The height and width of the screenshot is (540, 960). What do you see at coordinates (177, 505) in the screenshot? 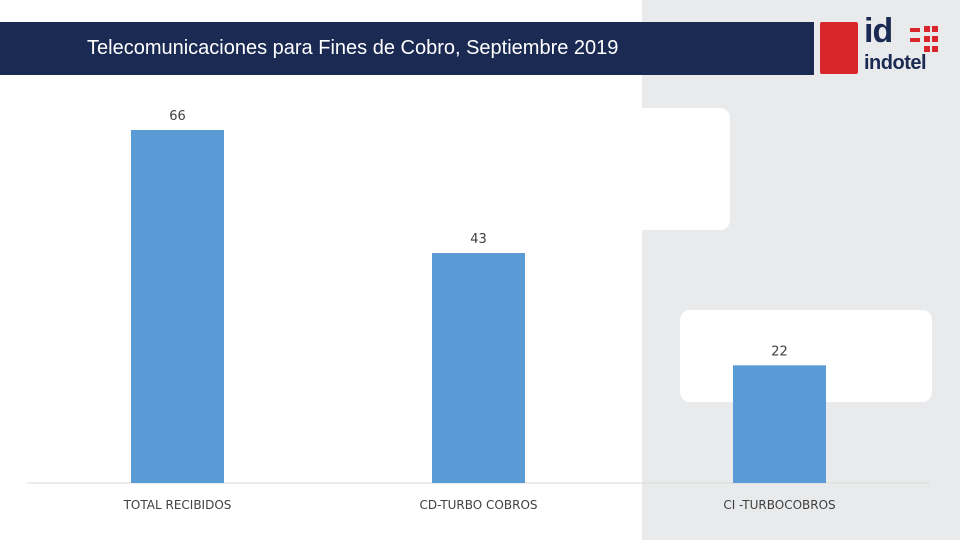
I see `category-label: TOTAL RECIBIDOS` at bounding box center [177, 505].